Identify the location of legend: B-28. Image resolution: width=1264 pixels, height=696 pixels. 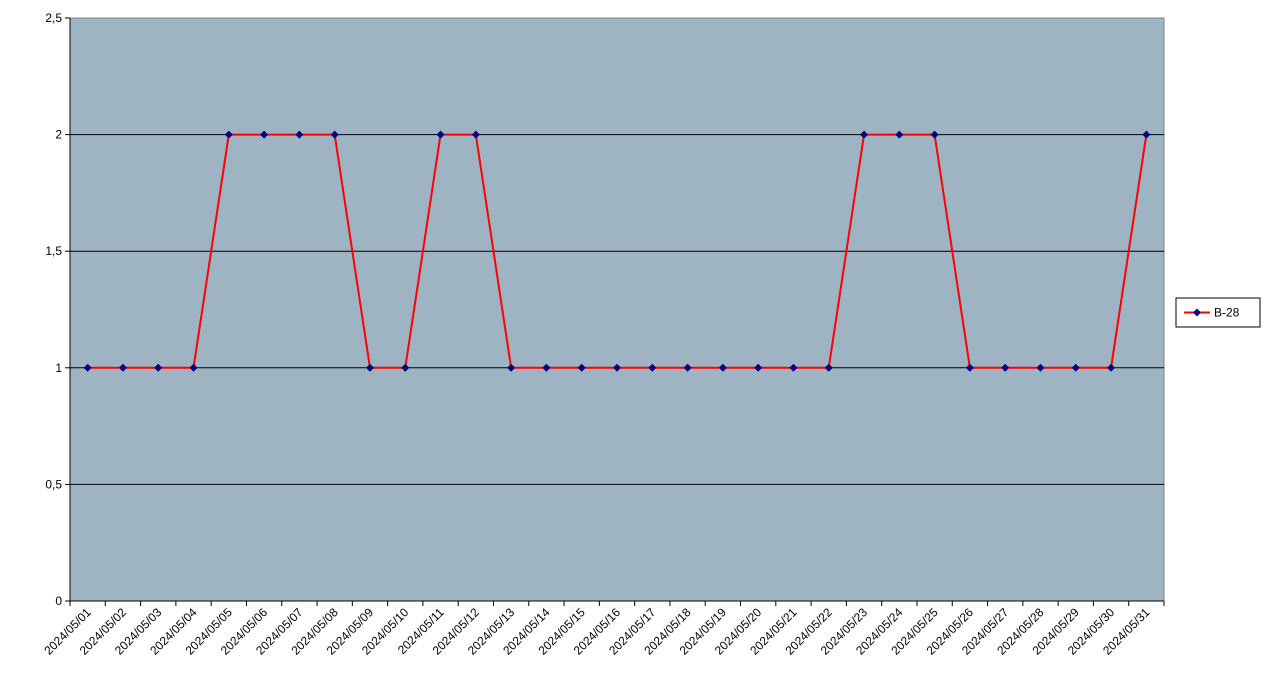
(1218, 312).